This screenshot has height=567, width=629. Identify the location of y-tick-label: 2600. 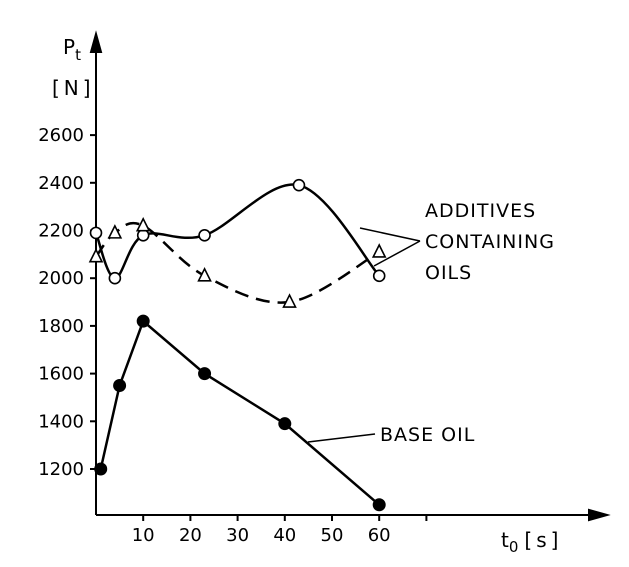
(61, 135).